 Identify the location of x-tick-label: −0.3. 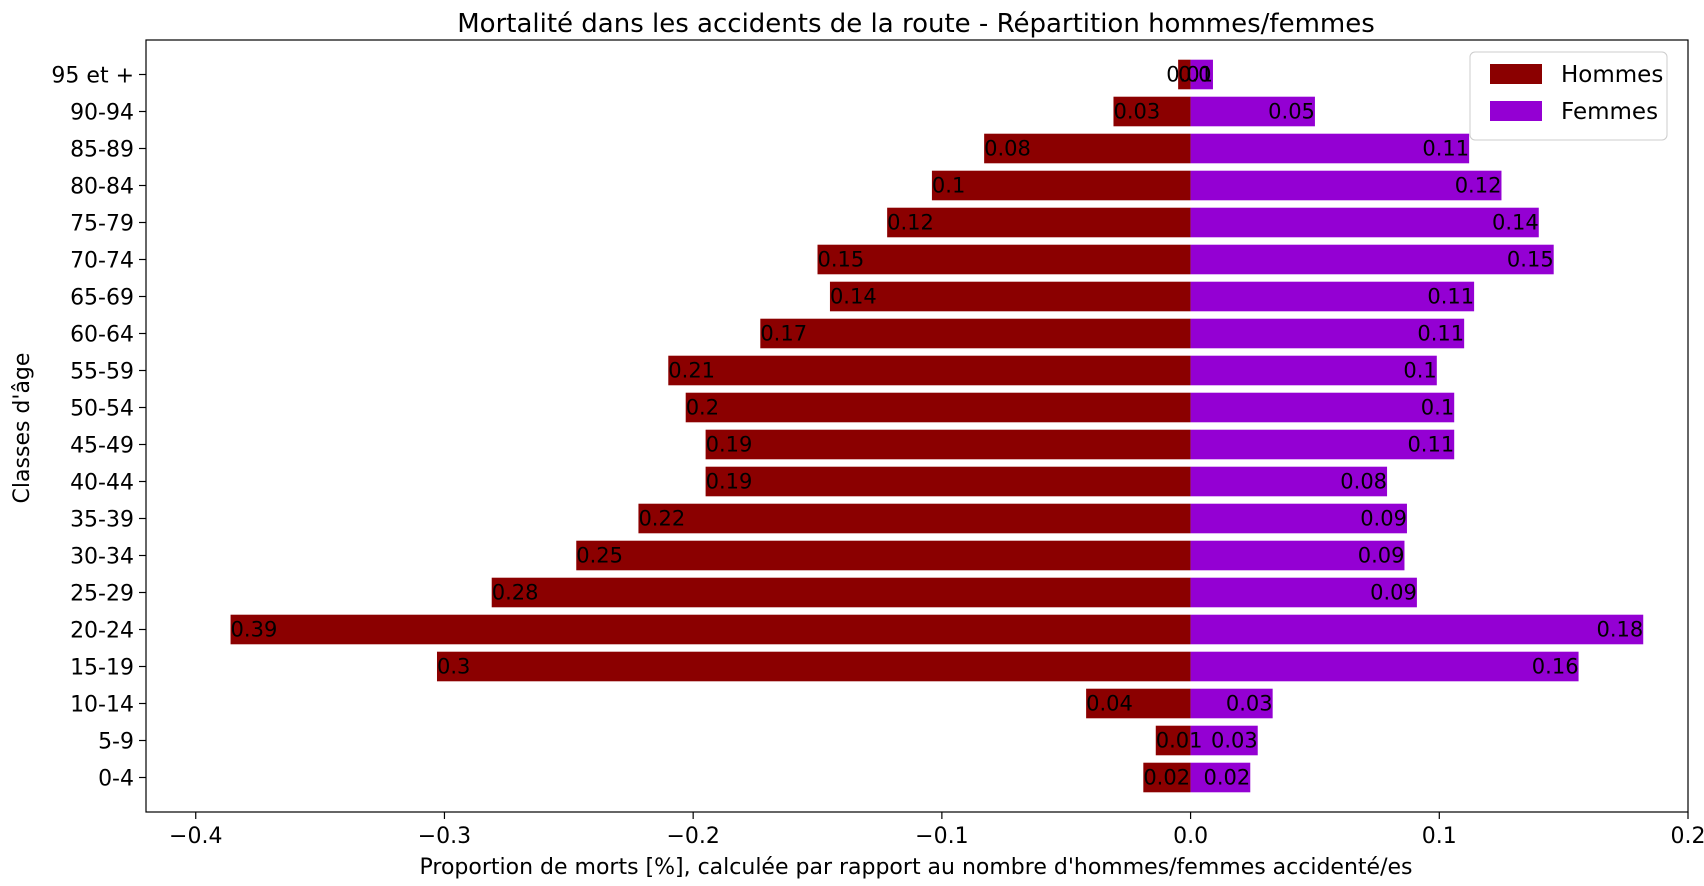
(444, 836).